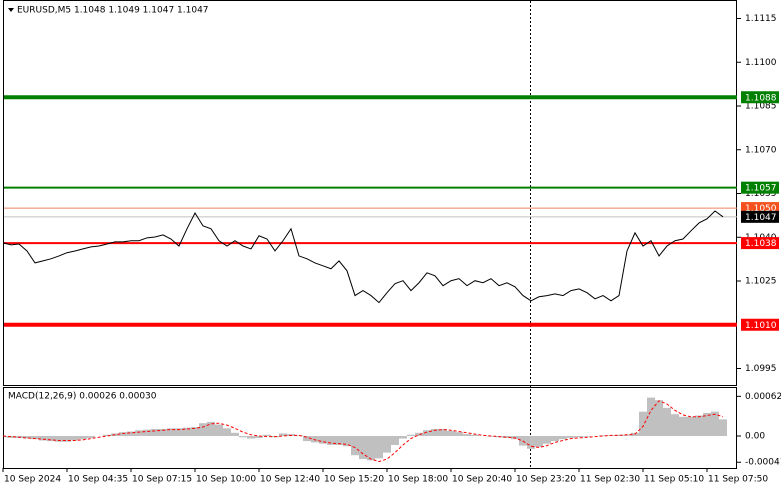  I want to click on y-tick-label: 0.00062, so click(763, 397).